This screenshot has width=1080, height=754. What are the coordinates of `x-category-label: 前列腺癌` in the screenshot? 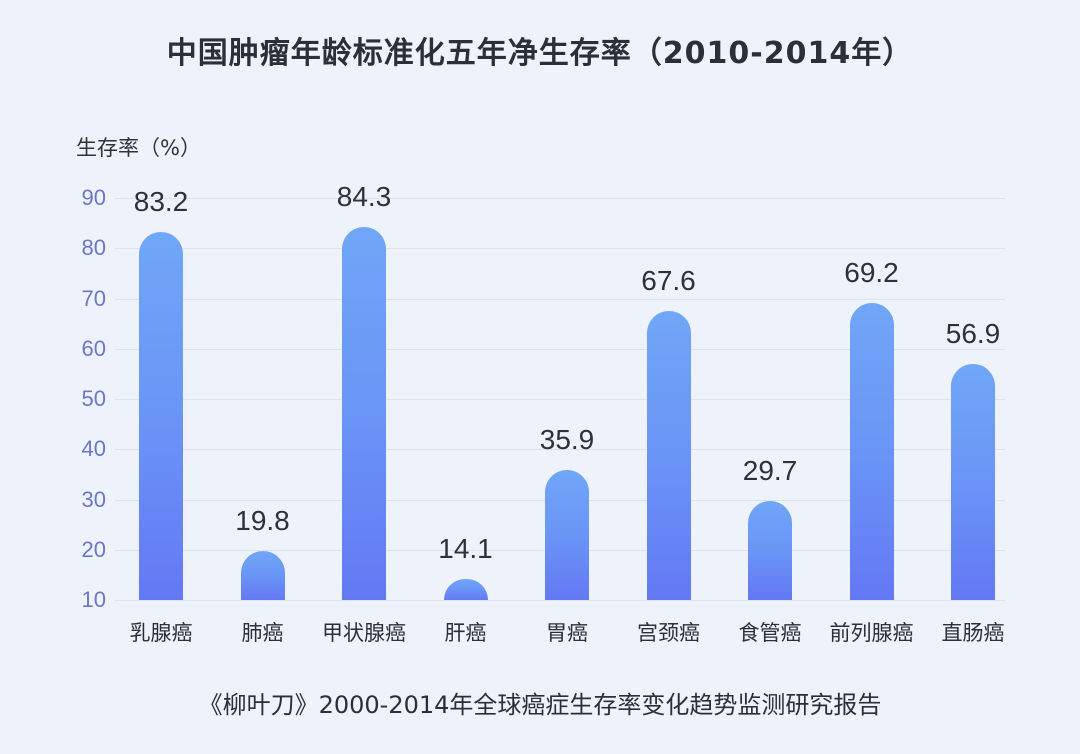 It's located at (871, 633).